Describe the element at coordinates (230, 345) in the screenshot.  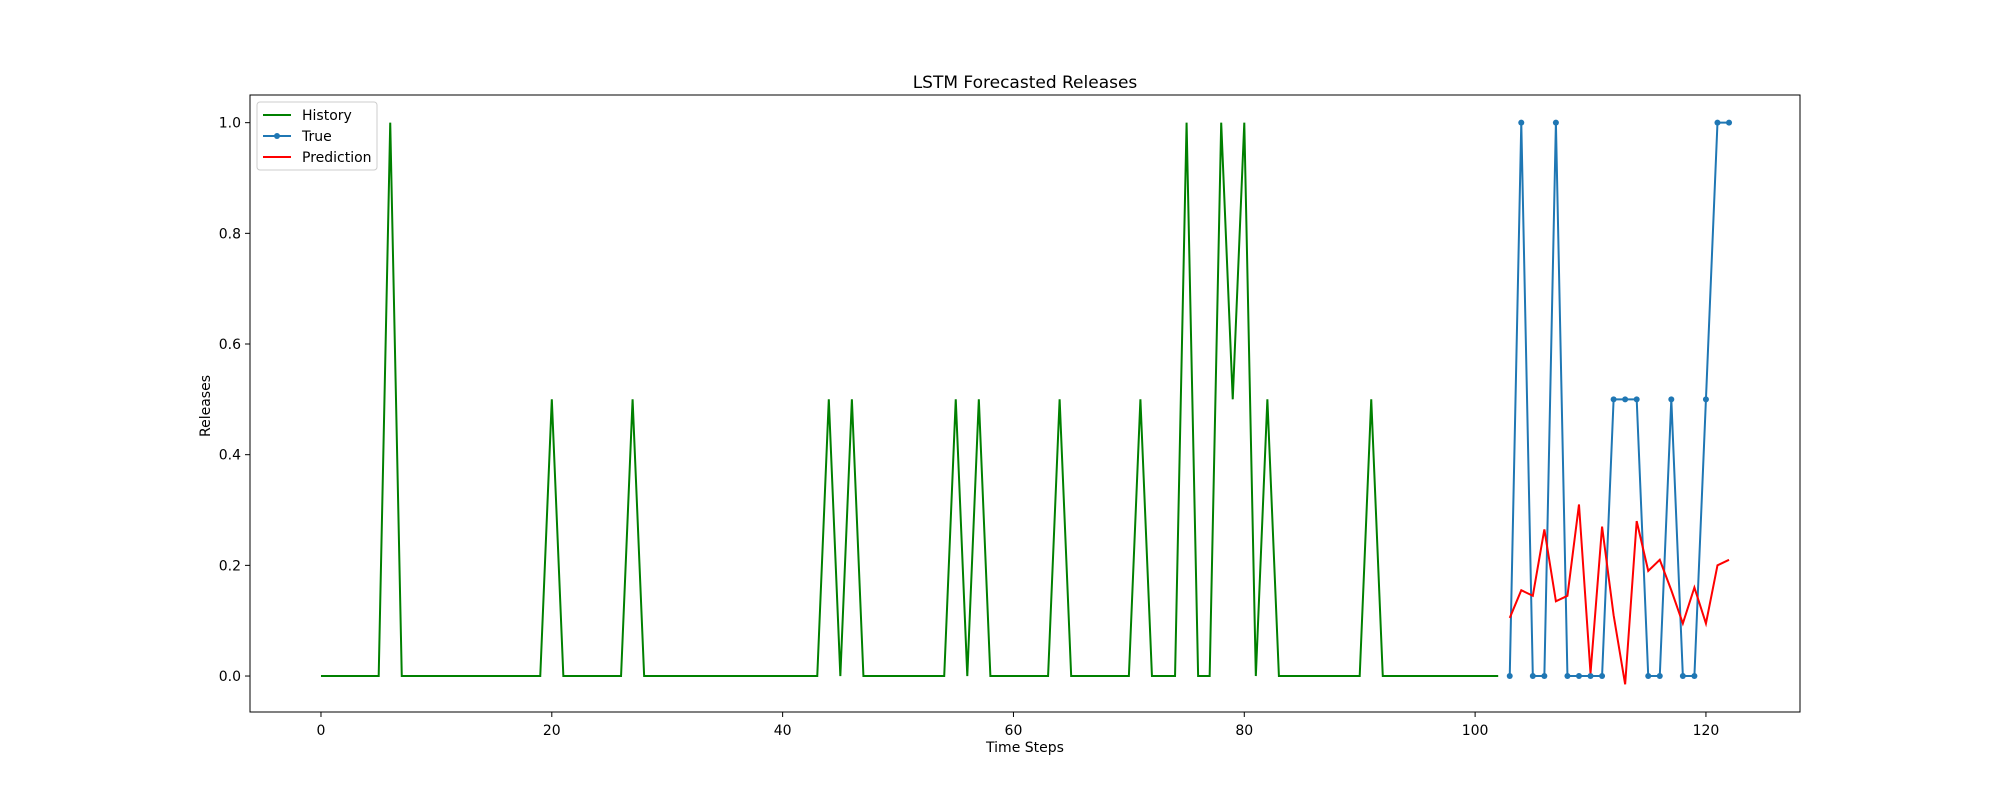
I see `y-tick-label: 0.6` at that location.